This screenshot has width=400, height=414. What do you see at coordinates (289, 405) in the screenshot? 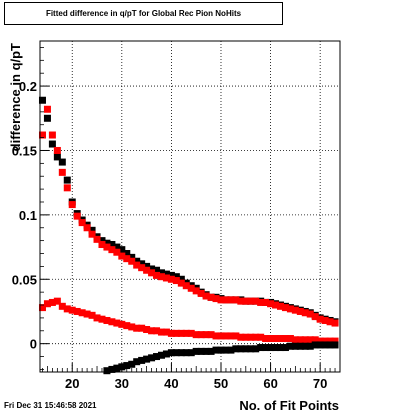
I see `x-axis-label: No. of Fit Points` at bounding box center [289, 405].